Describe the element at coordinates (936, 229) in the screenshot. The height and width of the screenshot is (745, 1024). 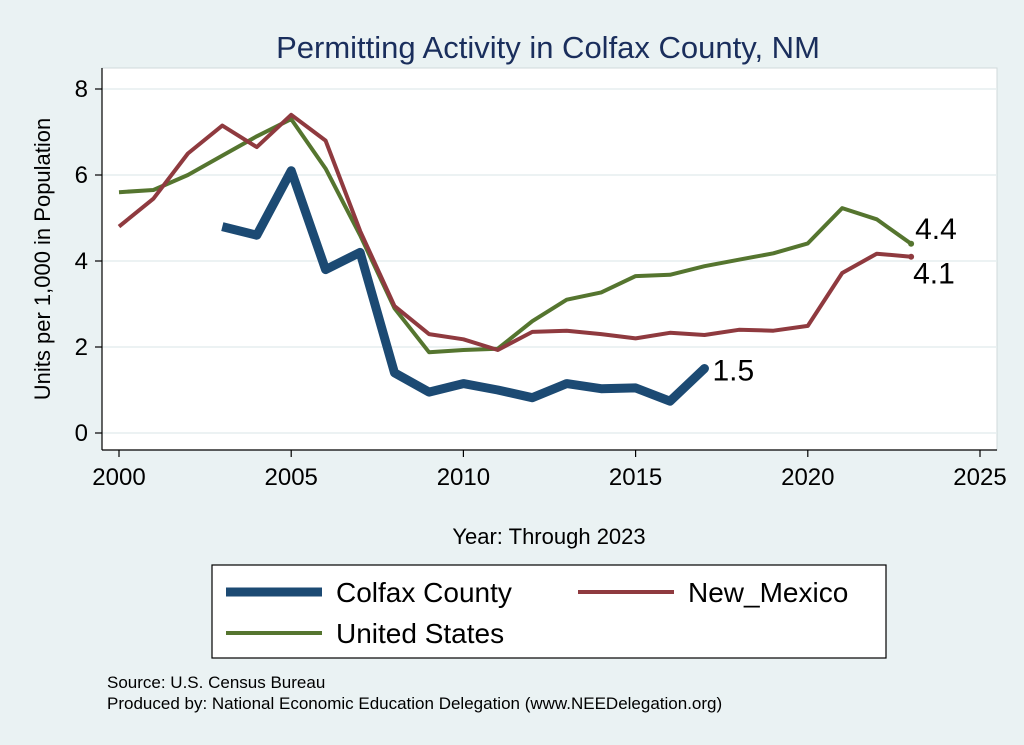
I see `end-value-label: 4.4` at that location.